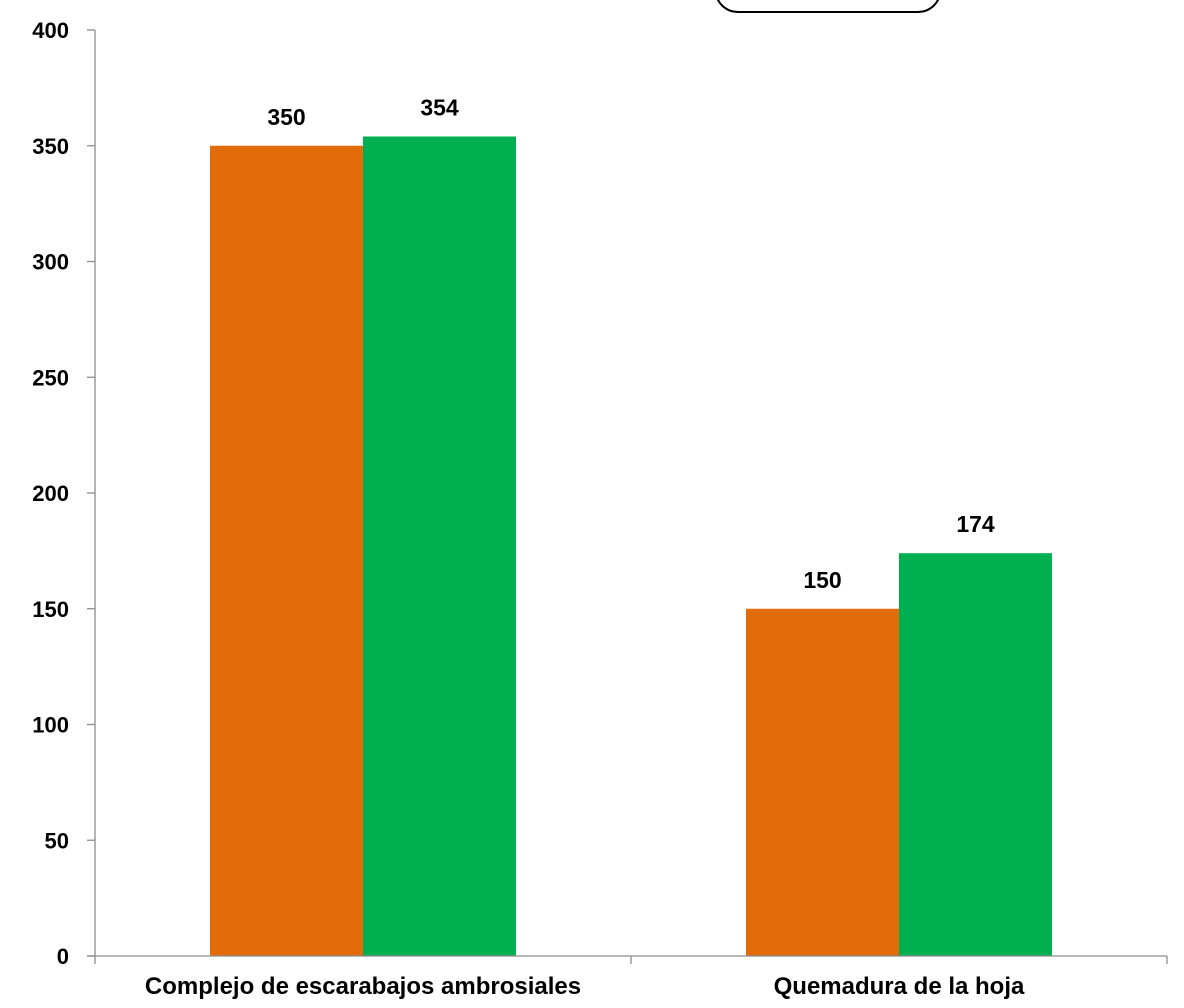 The image size is (1184, 1008). What do you see at coordinates (286, 117) in the screenshot?
I see `data-label-series-1-cat-1: 350` at bounding box center [286, 117].